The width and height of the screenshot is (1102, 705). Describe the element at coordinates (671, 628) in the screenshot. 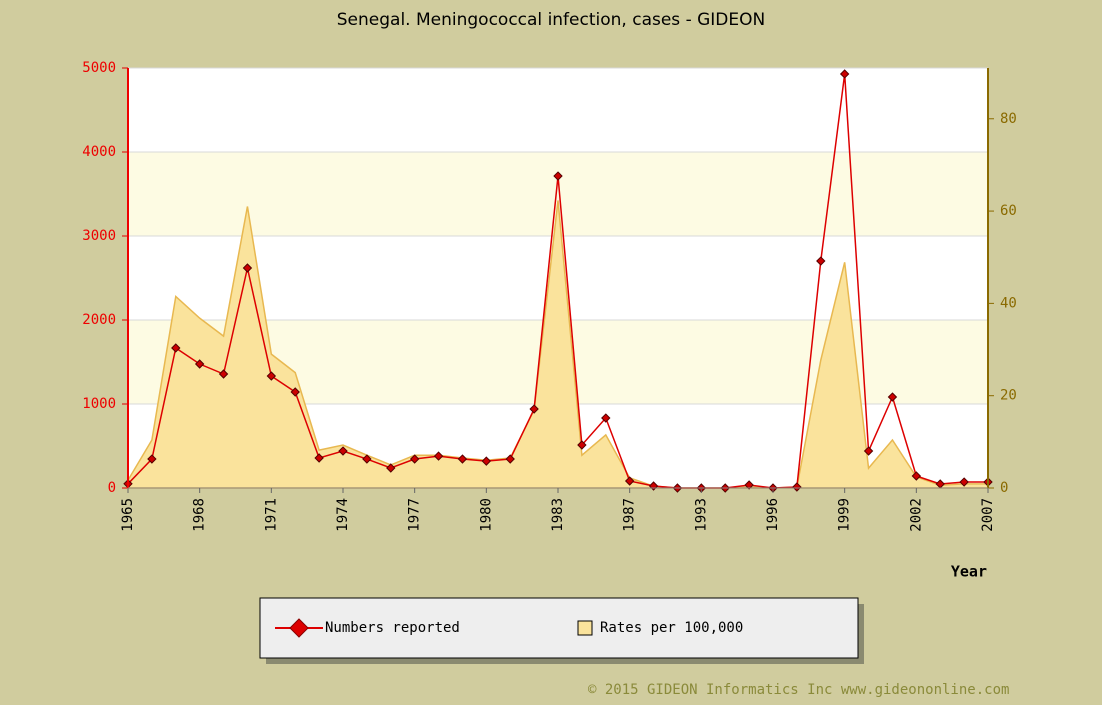

I see `legend-label: Rates per 100,000` at that location.